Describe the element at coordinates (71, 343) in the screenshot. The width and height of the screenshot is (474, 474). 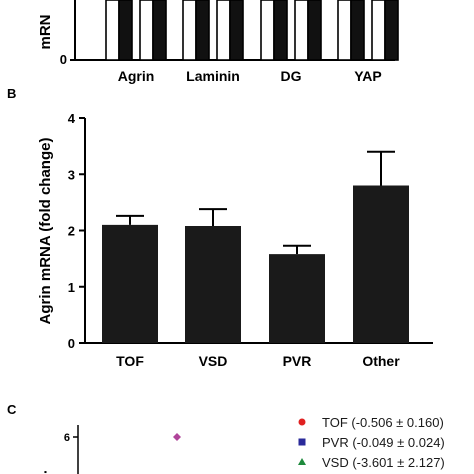
I see `panel-b-y-tick-label: 0` at that location.